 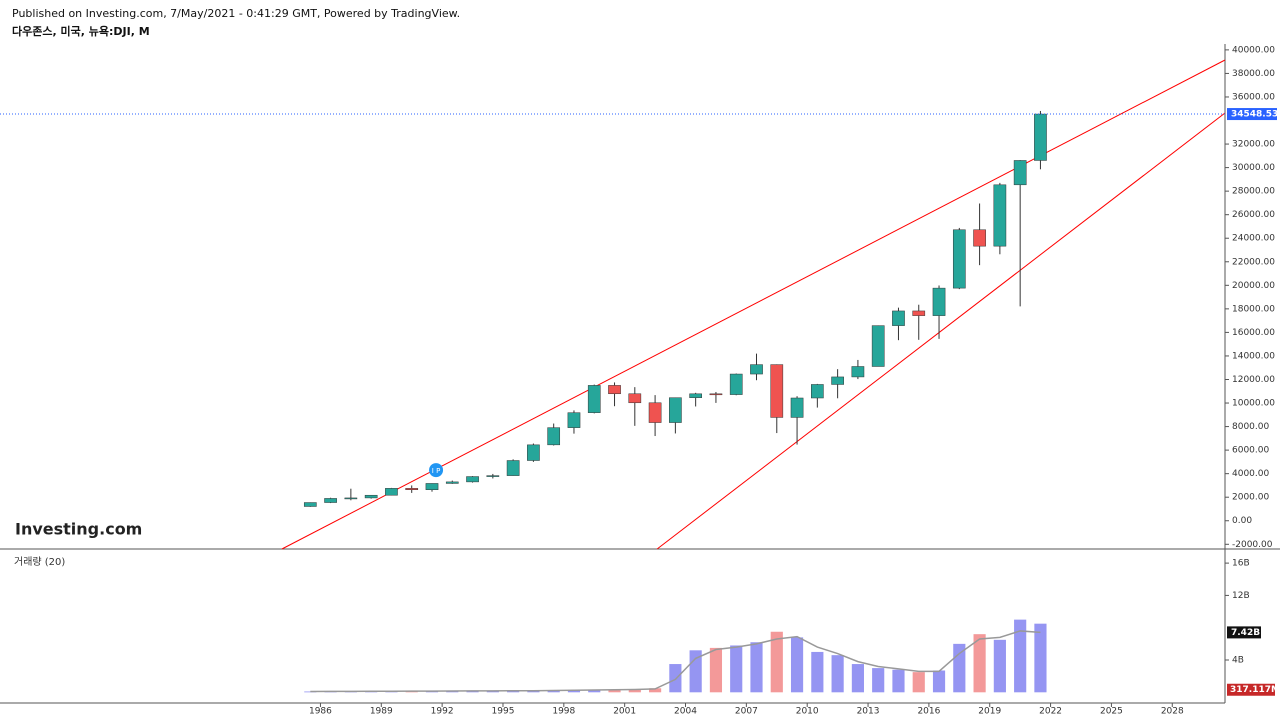 What do you see at coordinates (503, 712) in the screenshot?
I see `x-tick-label: 1995` at bounding box center [503, 712].